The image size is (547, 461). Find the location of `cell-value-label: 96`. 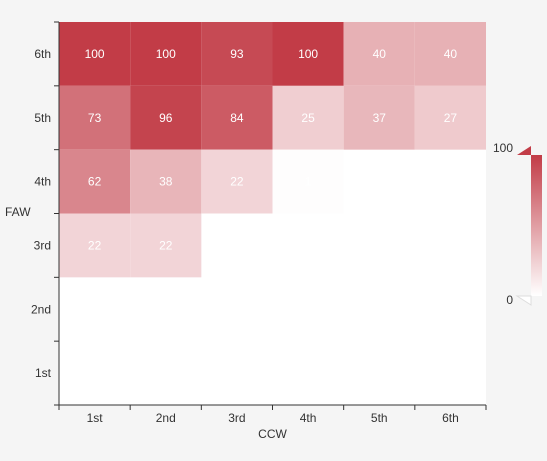

cell-value-label: 96 is located at coordinates (166, 118).